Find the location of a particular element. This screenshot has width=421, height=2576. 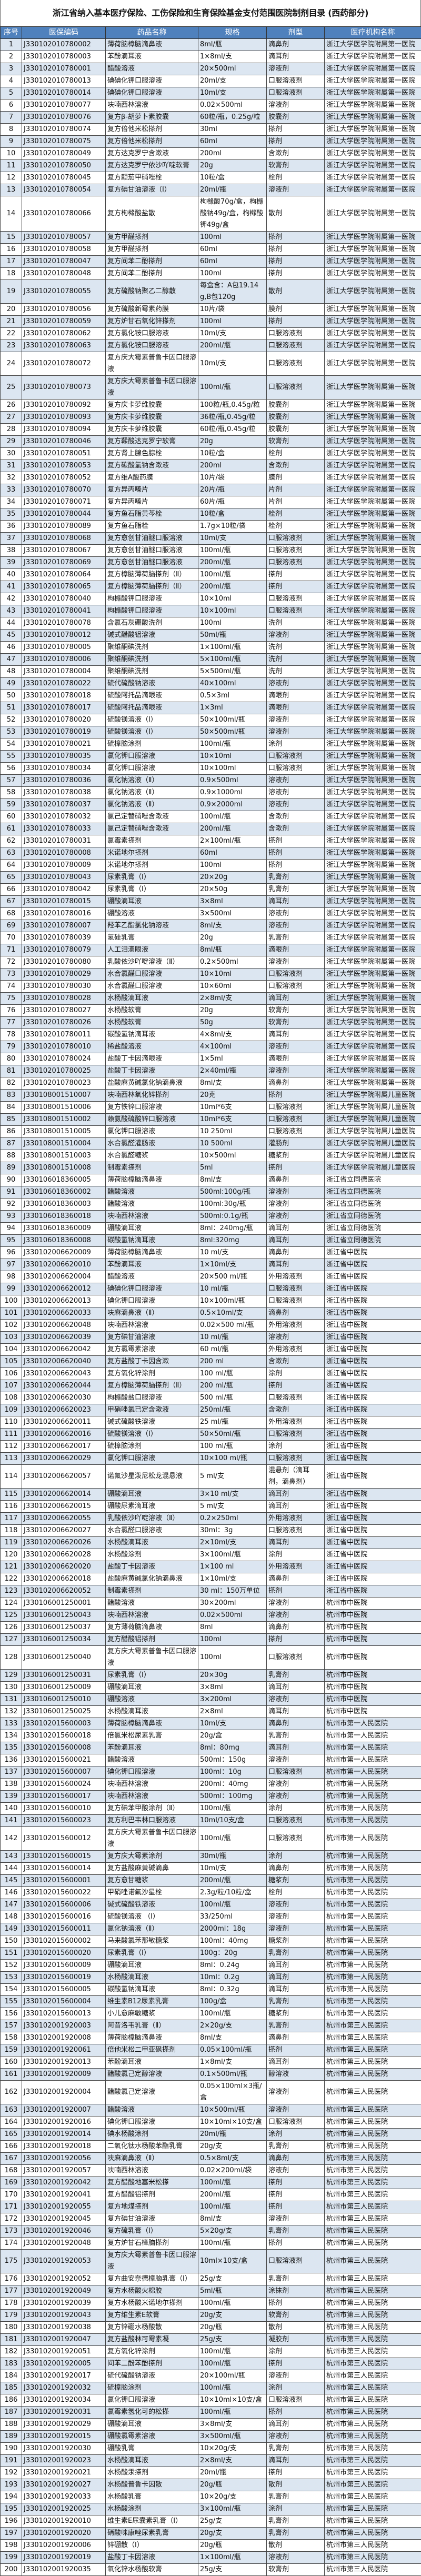

cell-seq: 146 is located at coordinates (11, 1893).